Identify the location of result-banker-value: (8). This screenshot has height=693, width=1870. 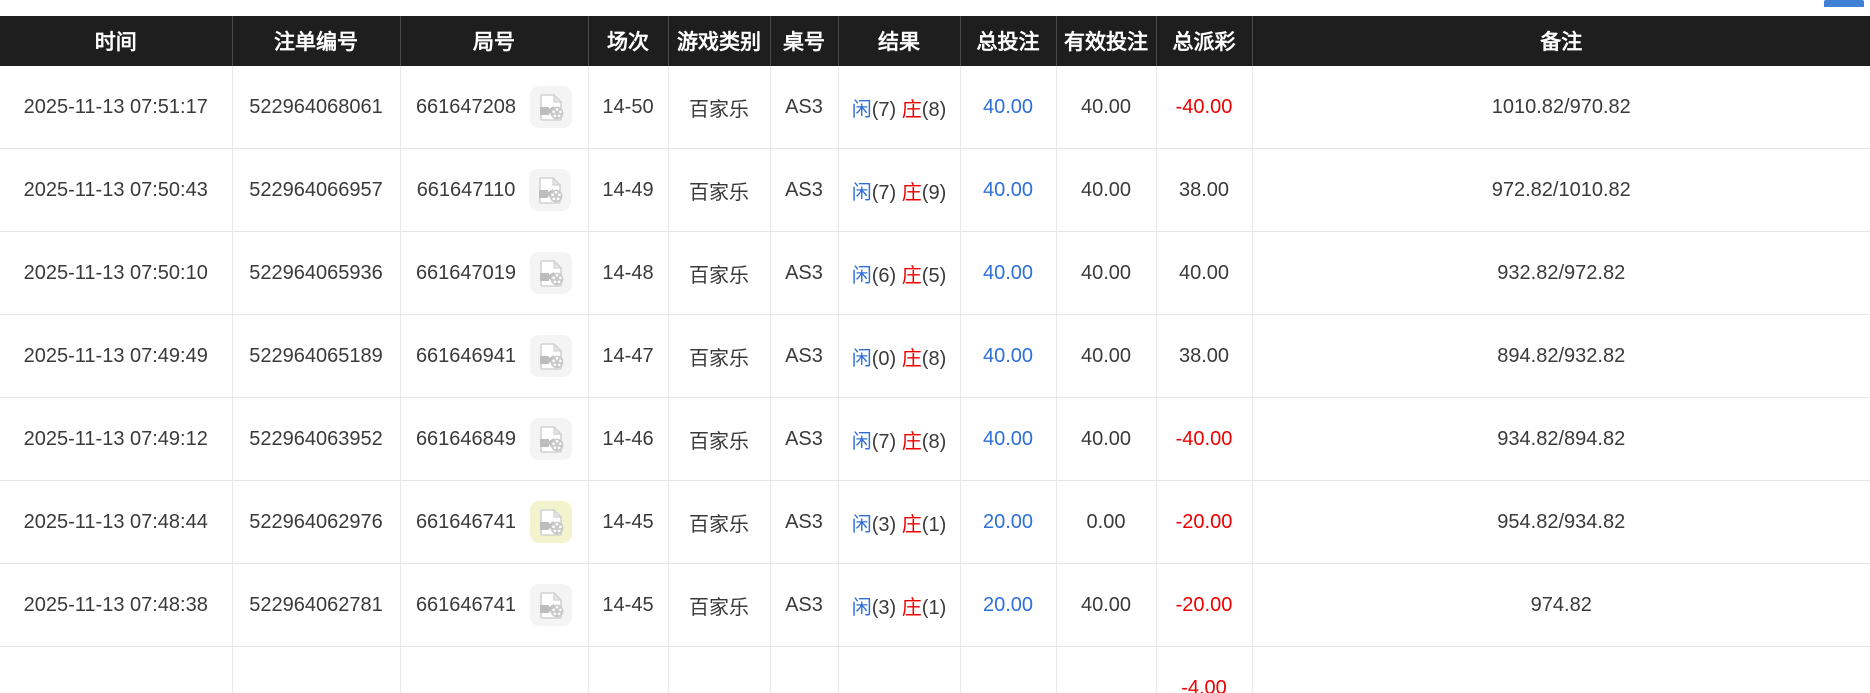
(934, 109).